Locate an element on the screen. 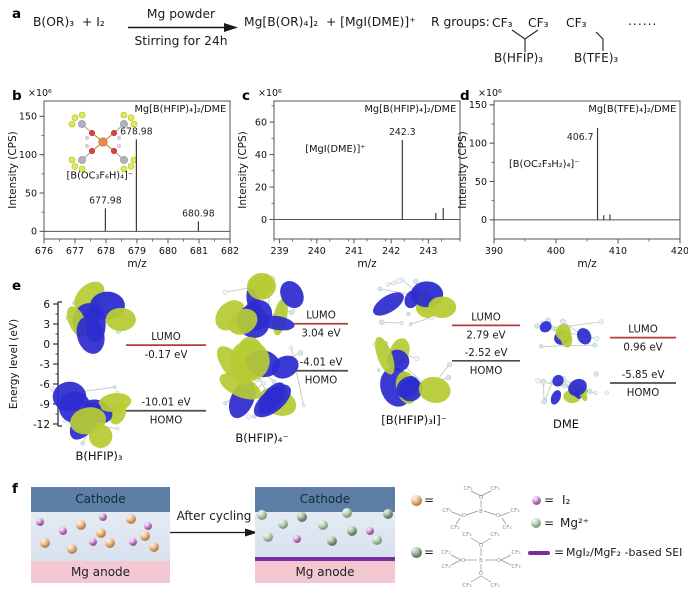 This screenshot has height=595, width=688. peak-label: 678.98 is located at coordinates (136, 131).